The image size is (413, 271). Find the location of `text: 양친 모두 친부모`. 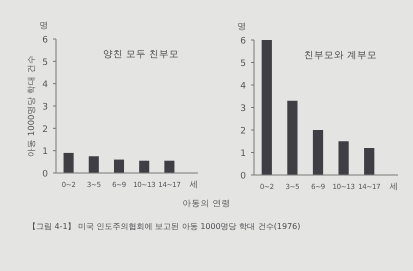

text: 양친 모두 친부모 is located at coordinates (141, 54).